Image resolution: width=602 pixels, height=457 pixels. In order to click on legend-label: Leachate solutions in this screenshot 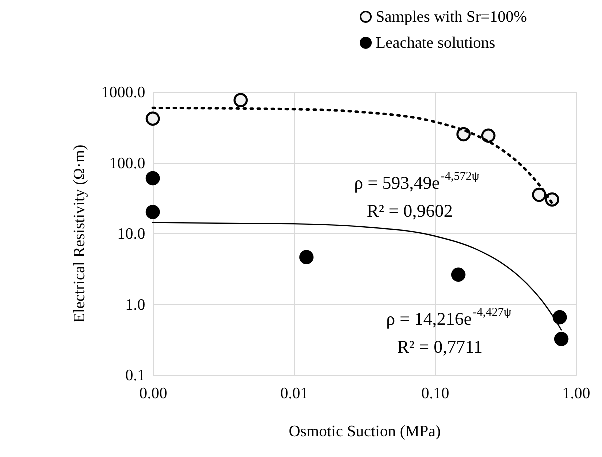, I will do `click(436, 43)`.